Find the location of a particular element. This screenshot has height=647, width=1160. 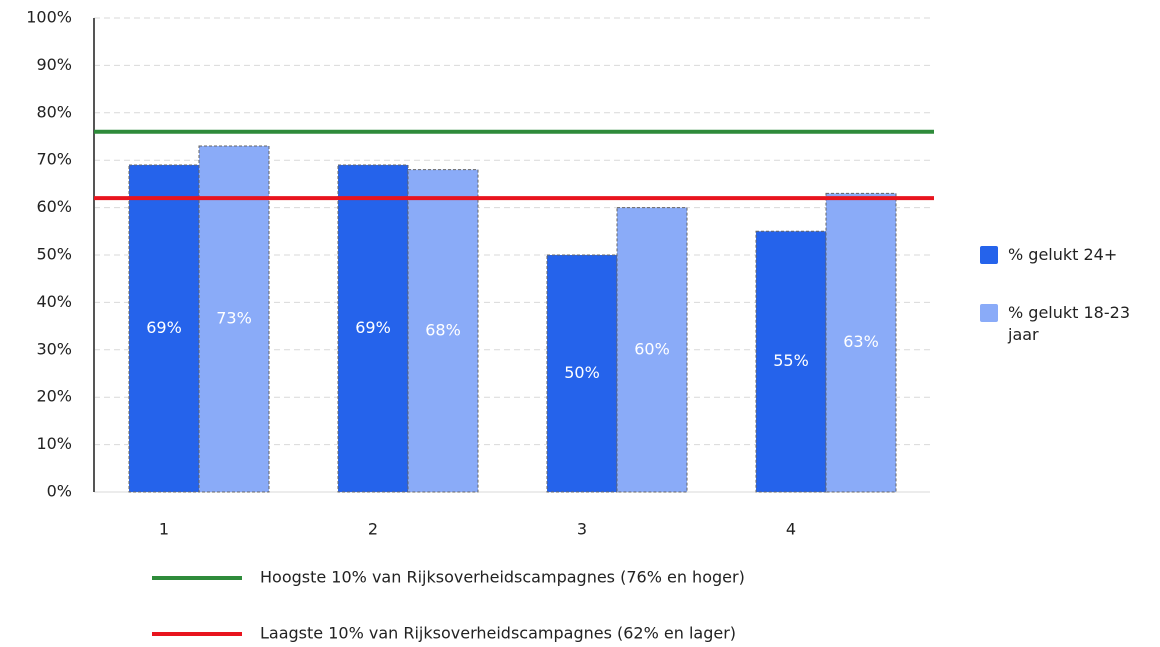

value-label: 50% is located at coordinates (582, 372).